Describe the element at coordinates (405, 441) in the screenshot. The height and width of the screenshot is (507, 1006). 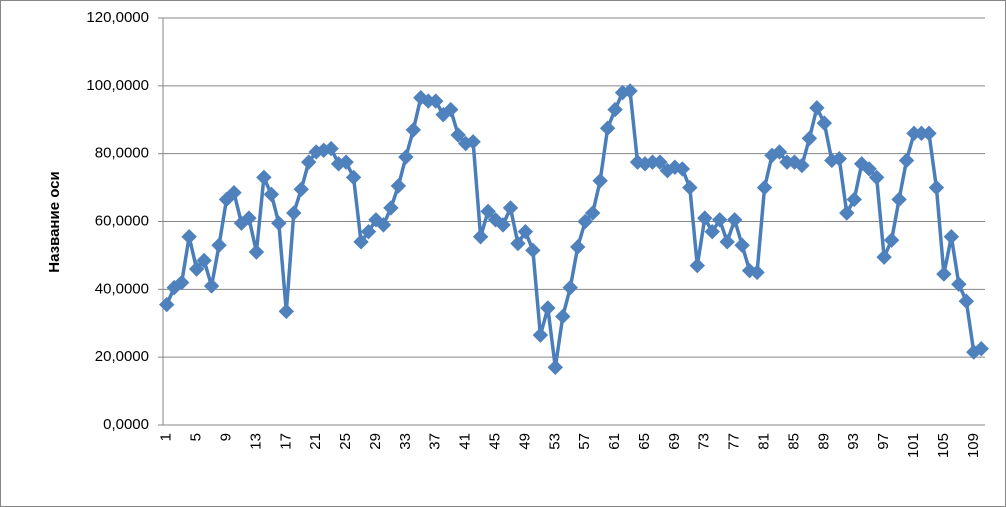
I see `x-tick-label: 33` at that location.